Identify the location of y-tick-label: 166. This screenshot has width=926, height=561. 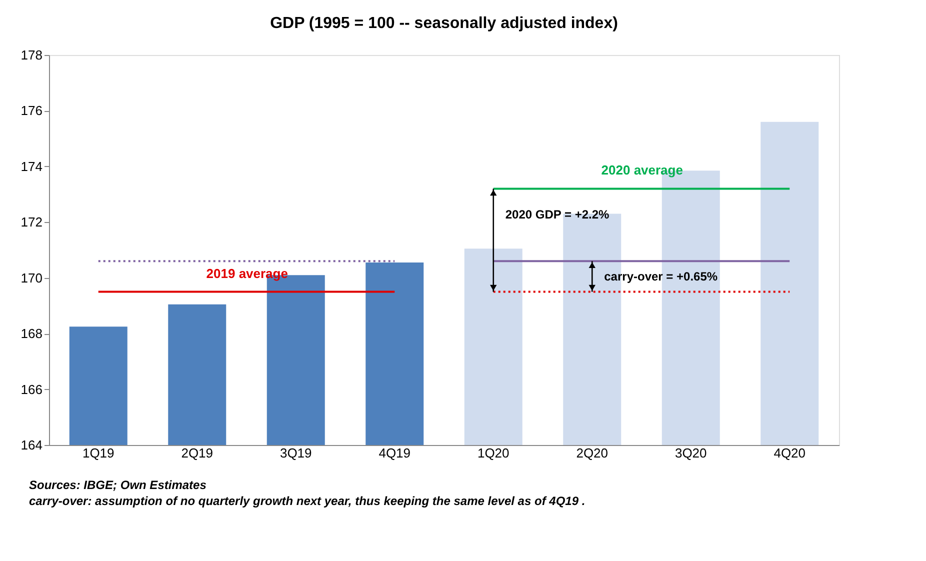
(31, 389).